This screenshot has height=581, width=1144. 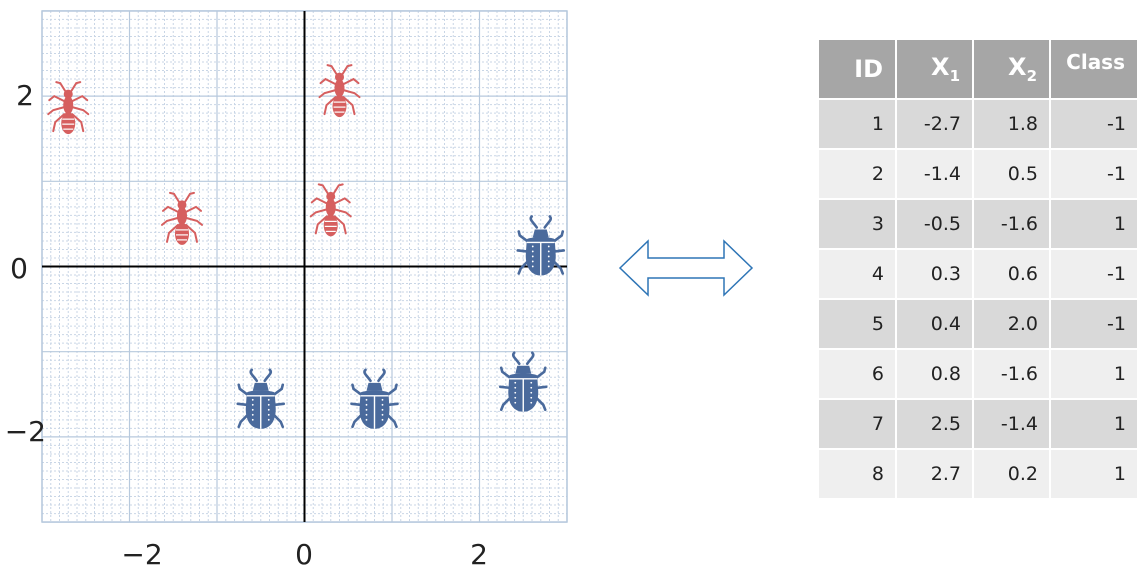 I want to click on cell-x2: 2.0, so click(x=1011, y=324).